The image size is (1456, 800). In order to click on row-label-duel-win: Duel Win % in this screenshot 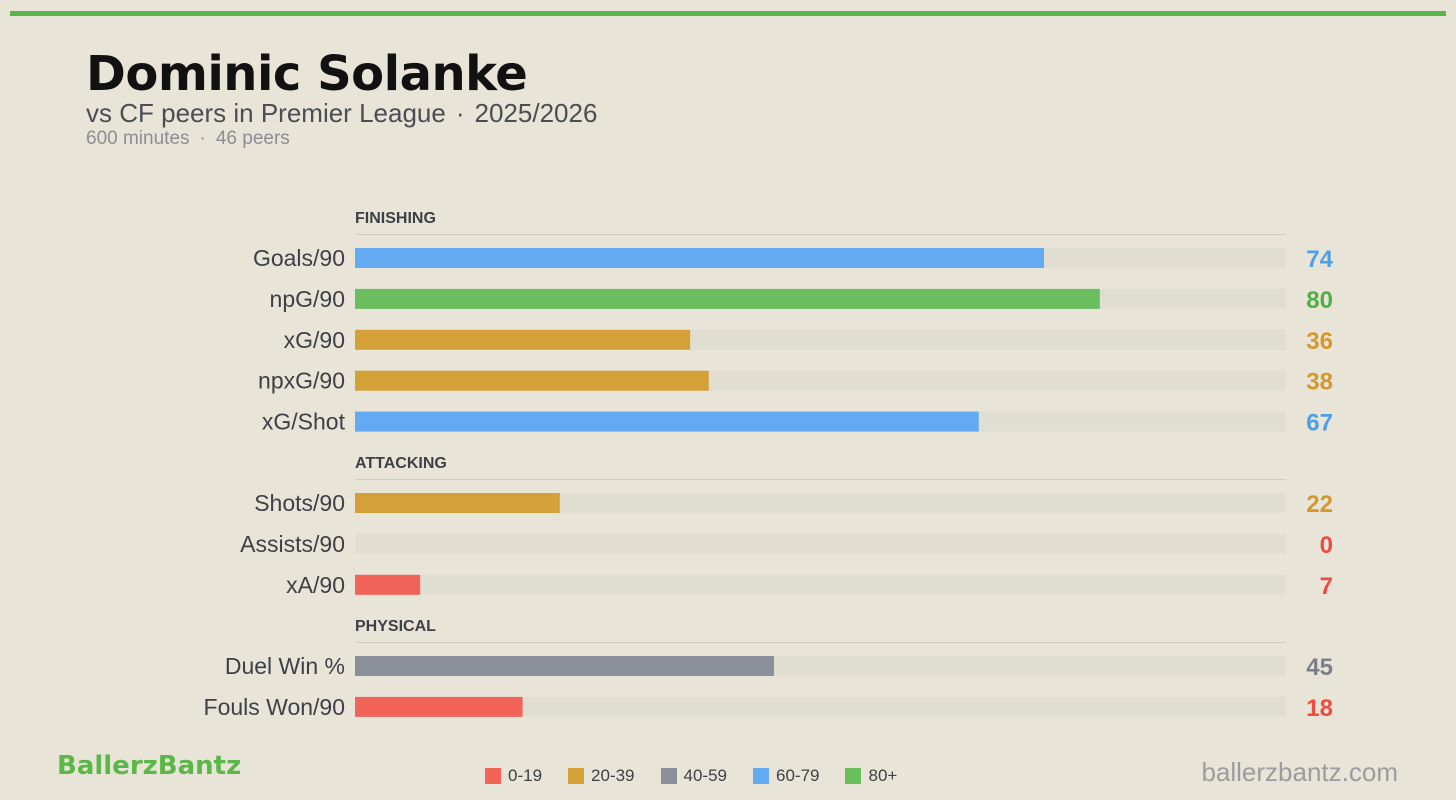, I will do `click(285, 666)`.